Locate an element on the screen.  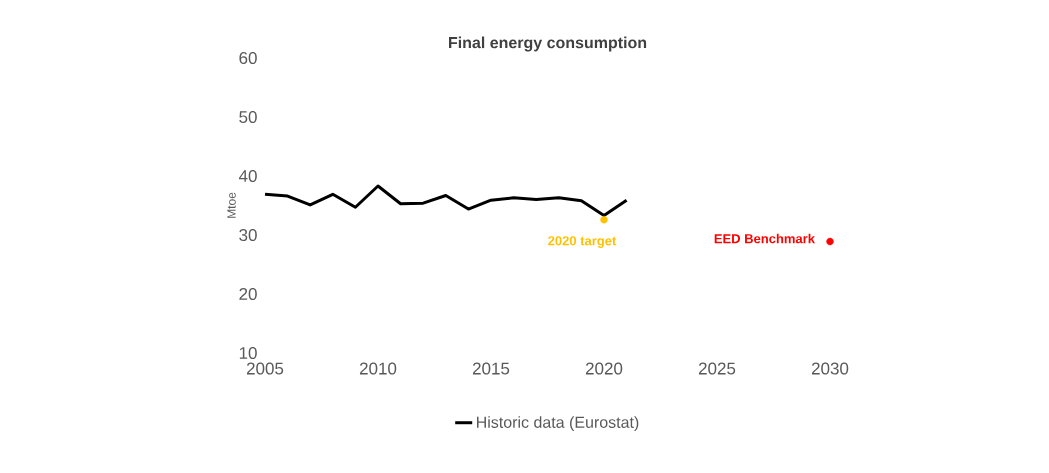
x-tick-label: 2005 is located at coordinates (265, 368).